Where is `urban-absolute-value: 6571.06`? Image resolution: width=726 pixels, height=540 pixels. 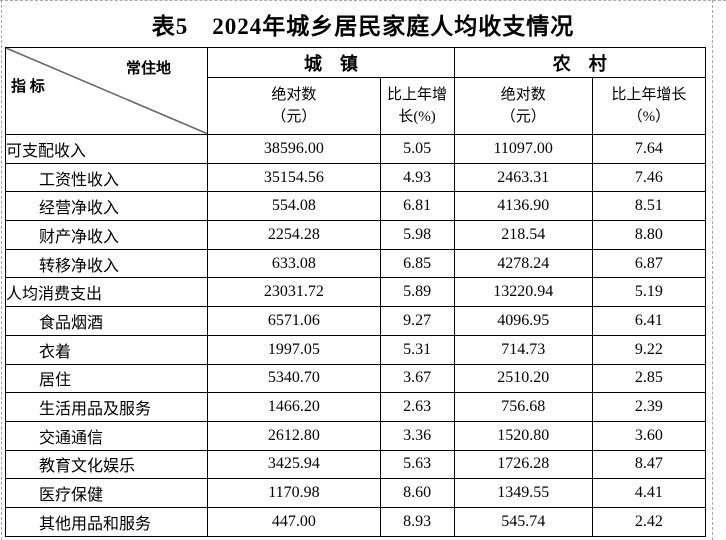 urban-absolute-value: 6571.06 is located at coordinates (294, 321).